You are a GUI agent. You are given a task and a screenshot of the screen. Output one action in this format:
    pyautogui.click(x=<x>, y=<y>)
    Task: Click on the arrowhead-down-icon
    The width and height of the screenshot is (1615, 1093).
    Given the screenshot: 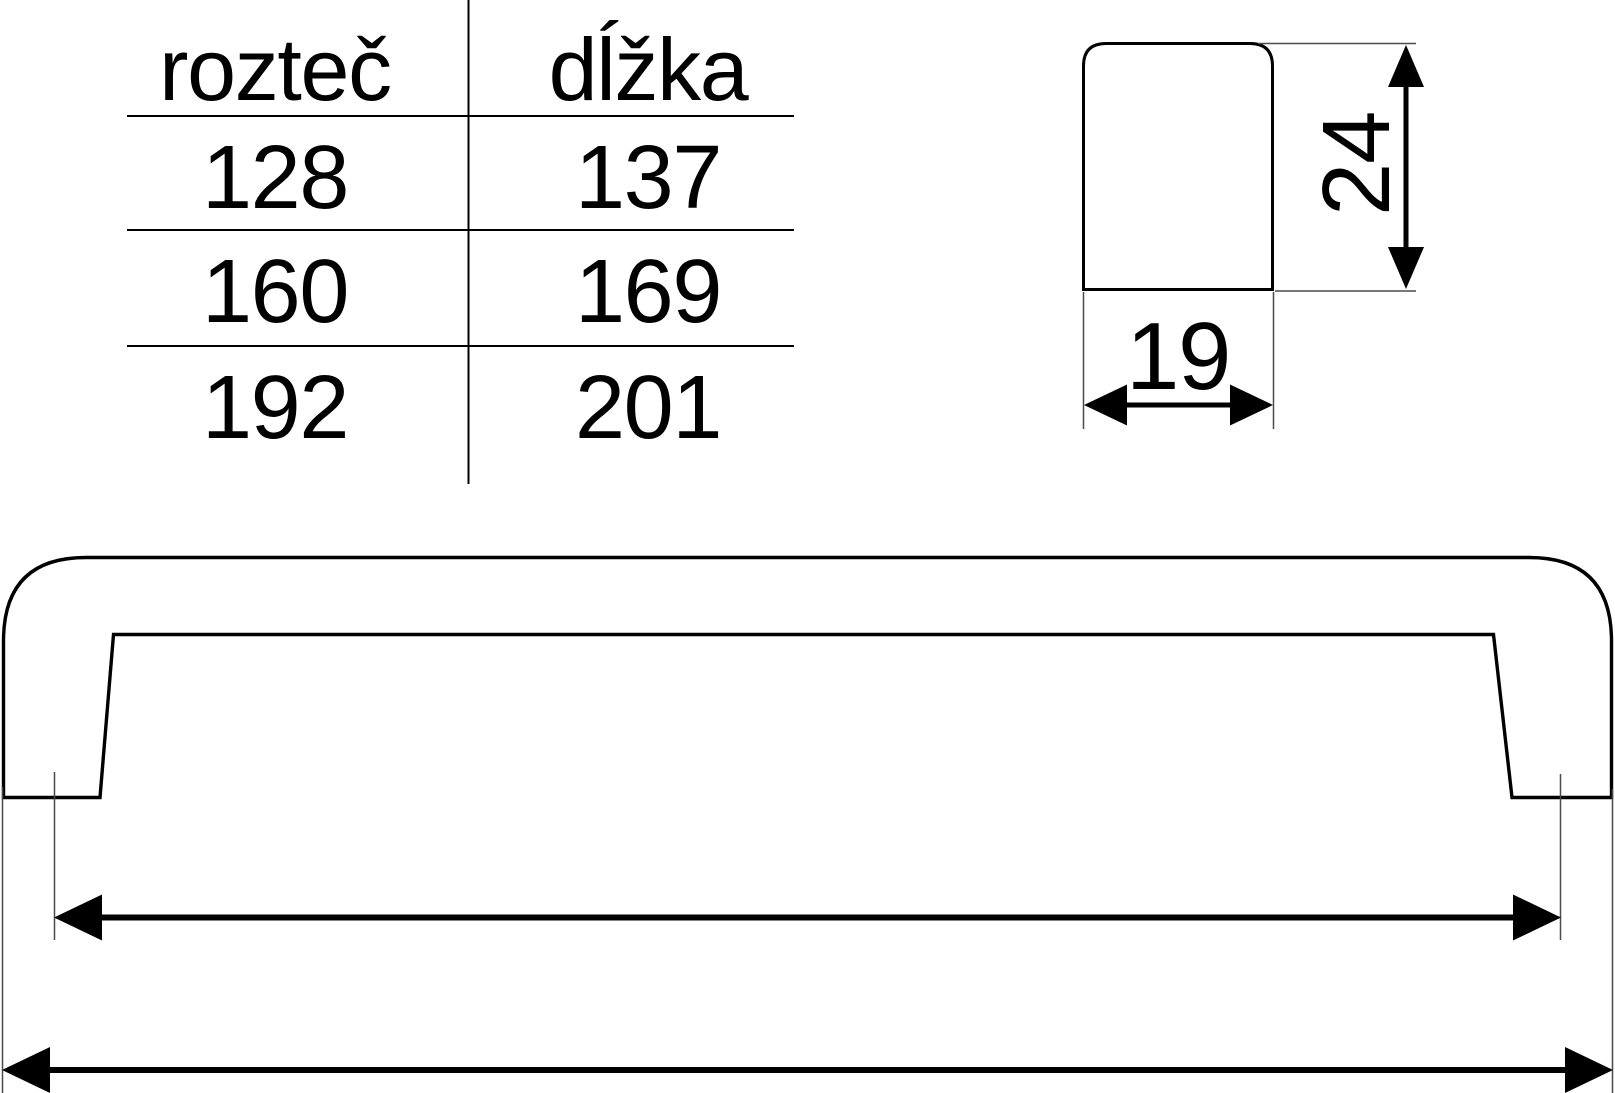 What is the action you would take?
    pyautogui.click(x=1406, y=268)
    